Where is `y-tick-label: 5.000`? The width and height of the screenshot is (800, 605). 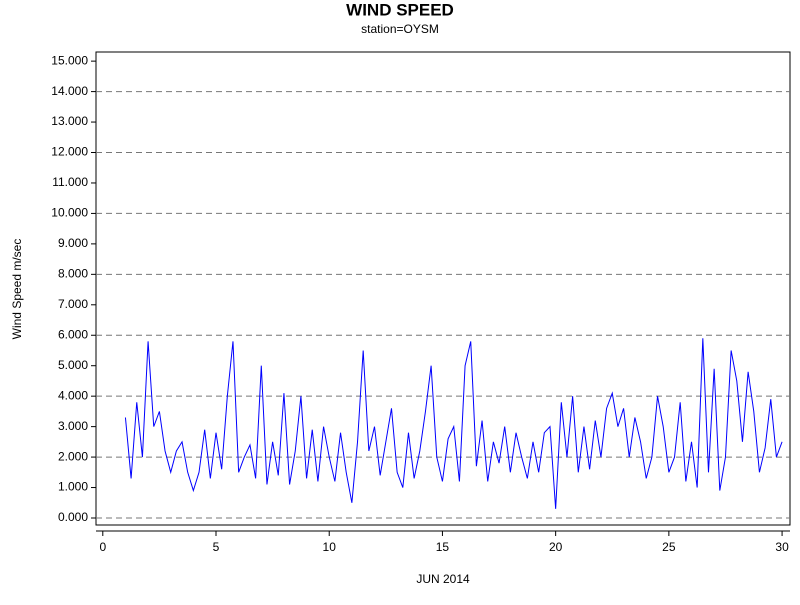 y-tick-label: 5.000 is located at coordinates (73, 365).